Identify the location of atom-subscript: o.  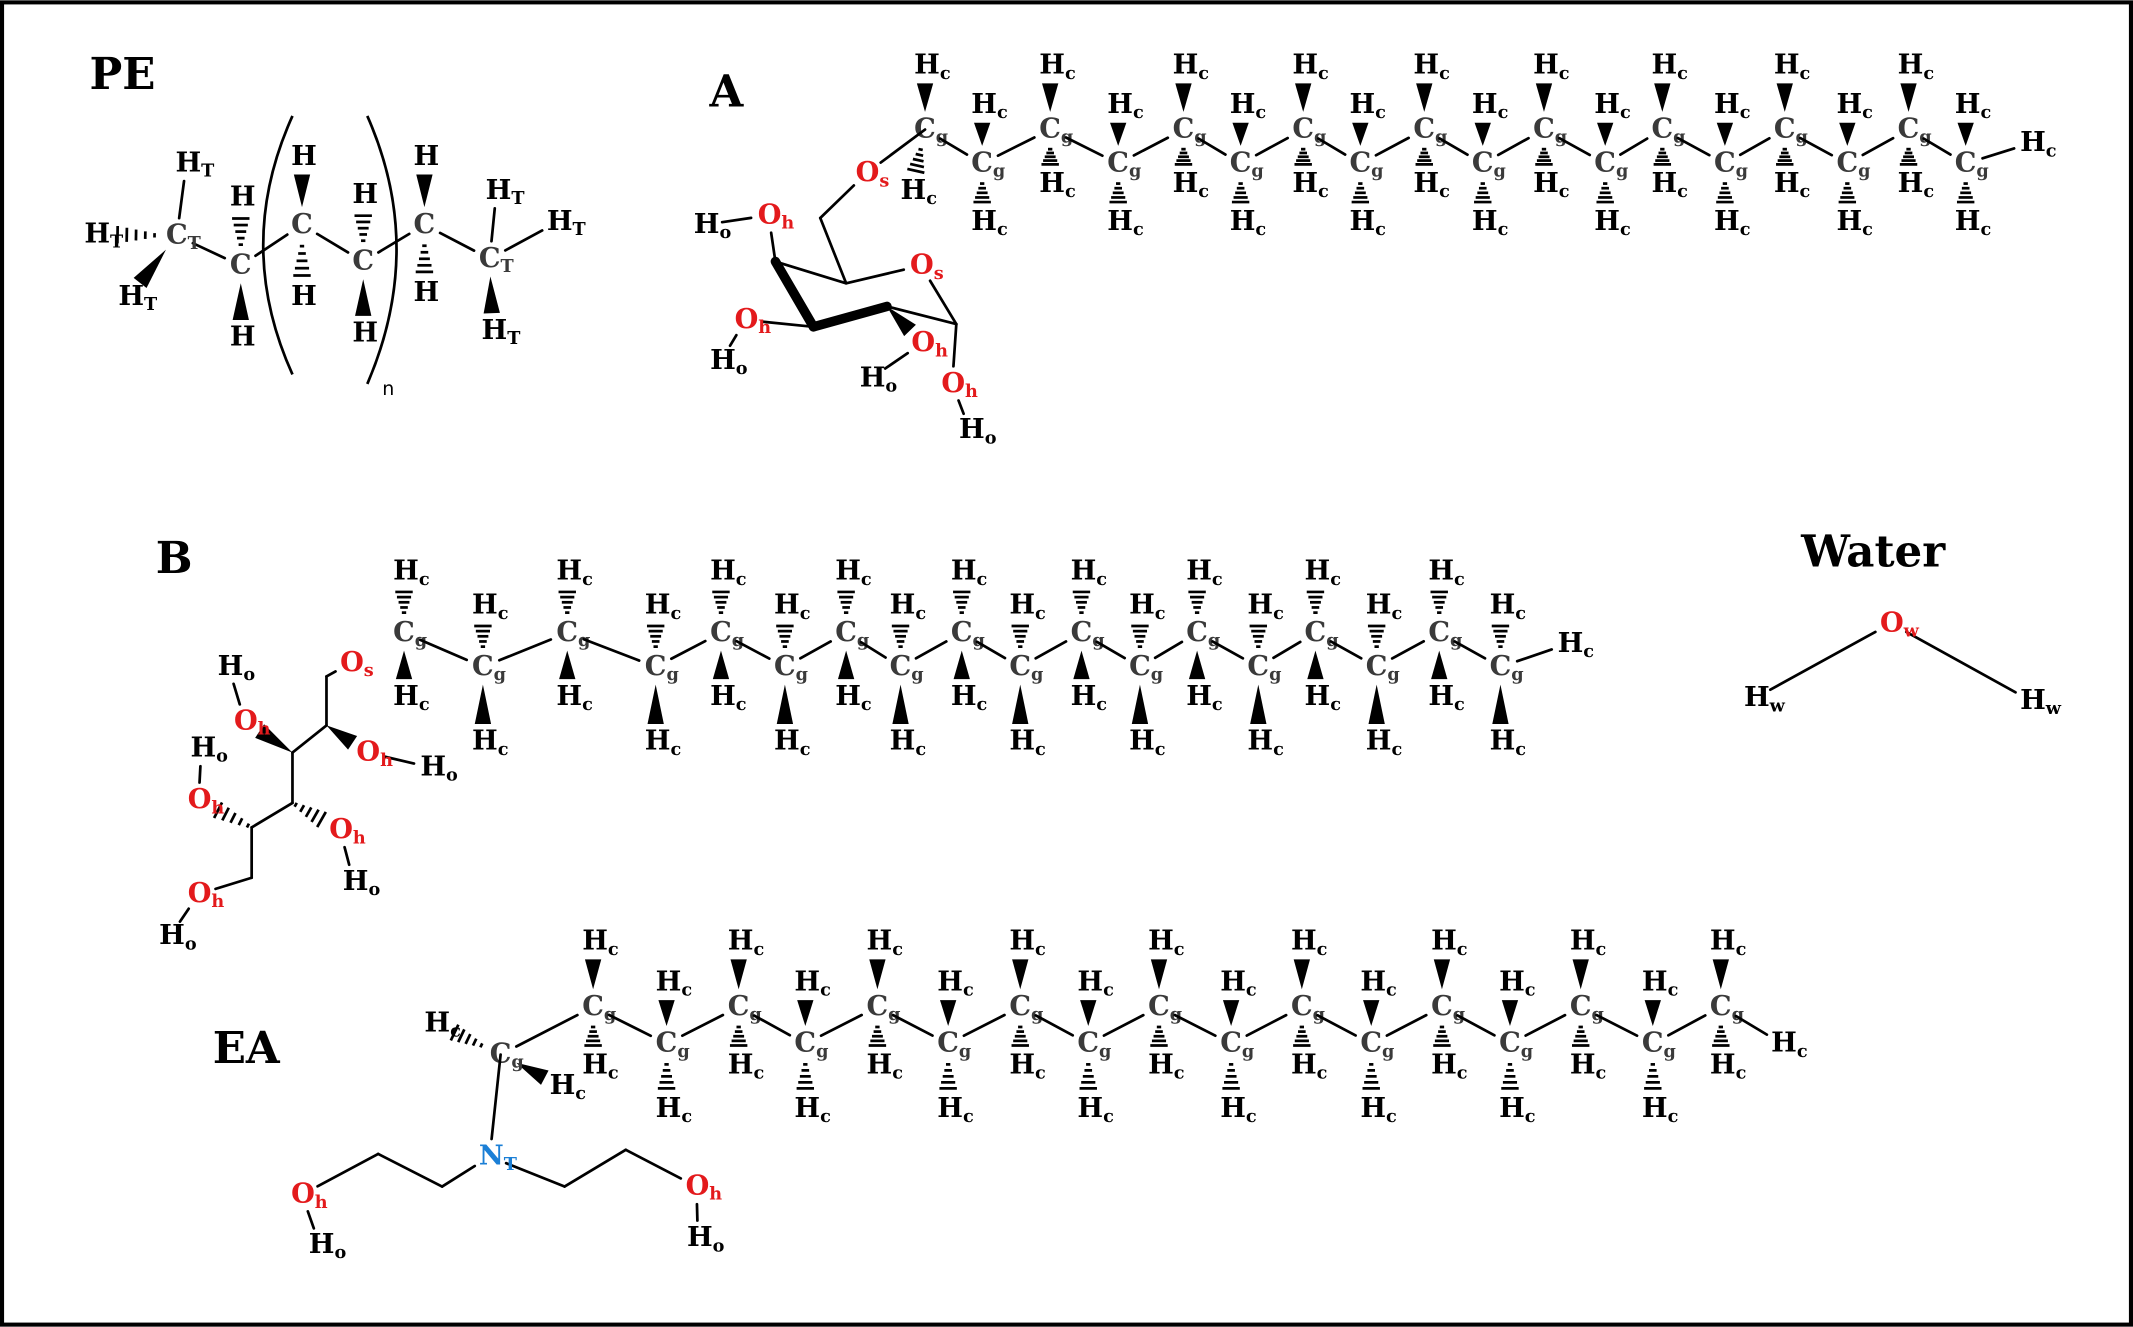
(725, 232).